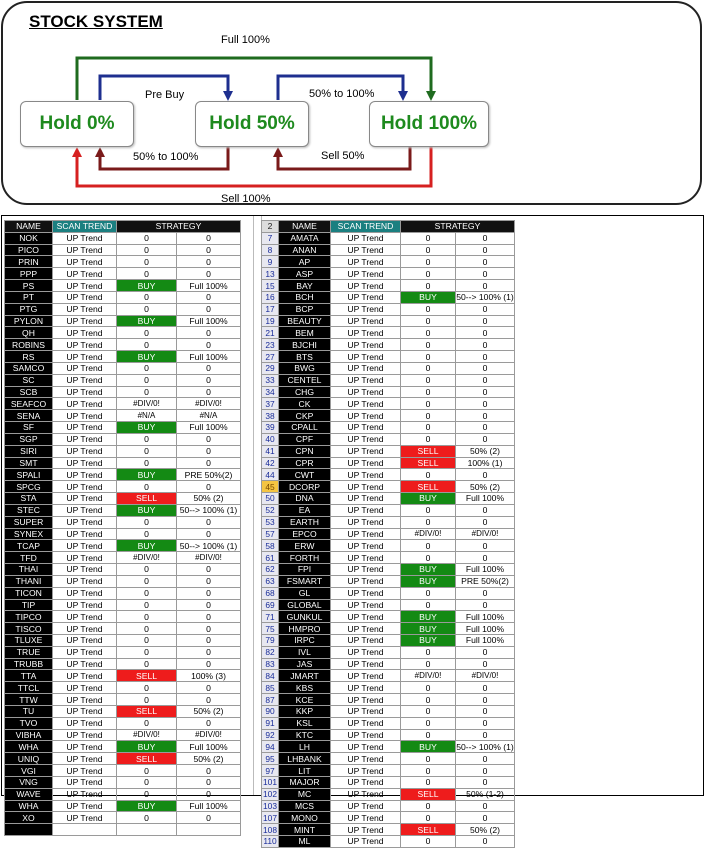 The image size is (705, 848). Describe the element at coordinates (122, 782) in the screenshot. I see `table-row: VNG UP Trend 0 0` at that location.